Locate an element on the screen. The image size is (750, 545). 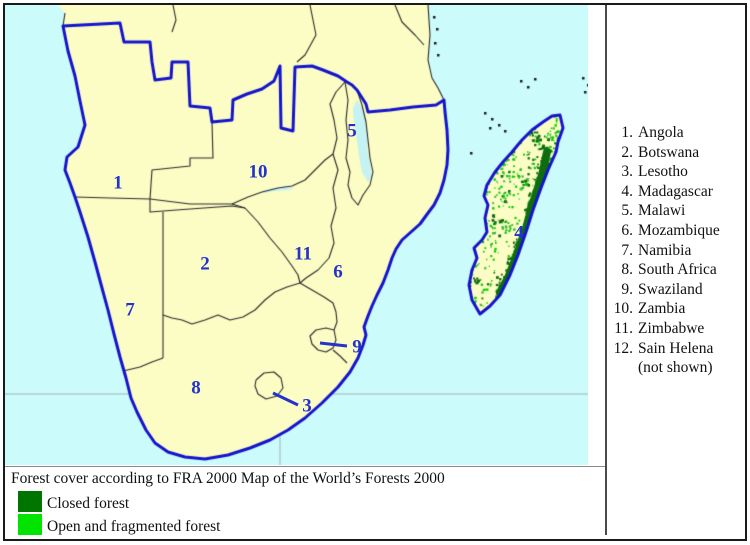
country-number-label-11: 11 is located at coordinates (303, 254).